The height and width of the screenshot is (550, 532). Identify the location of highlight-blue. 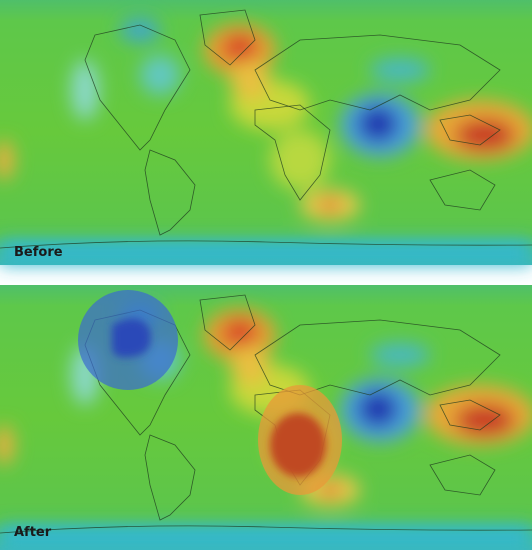
(128, 340).